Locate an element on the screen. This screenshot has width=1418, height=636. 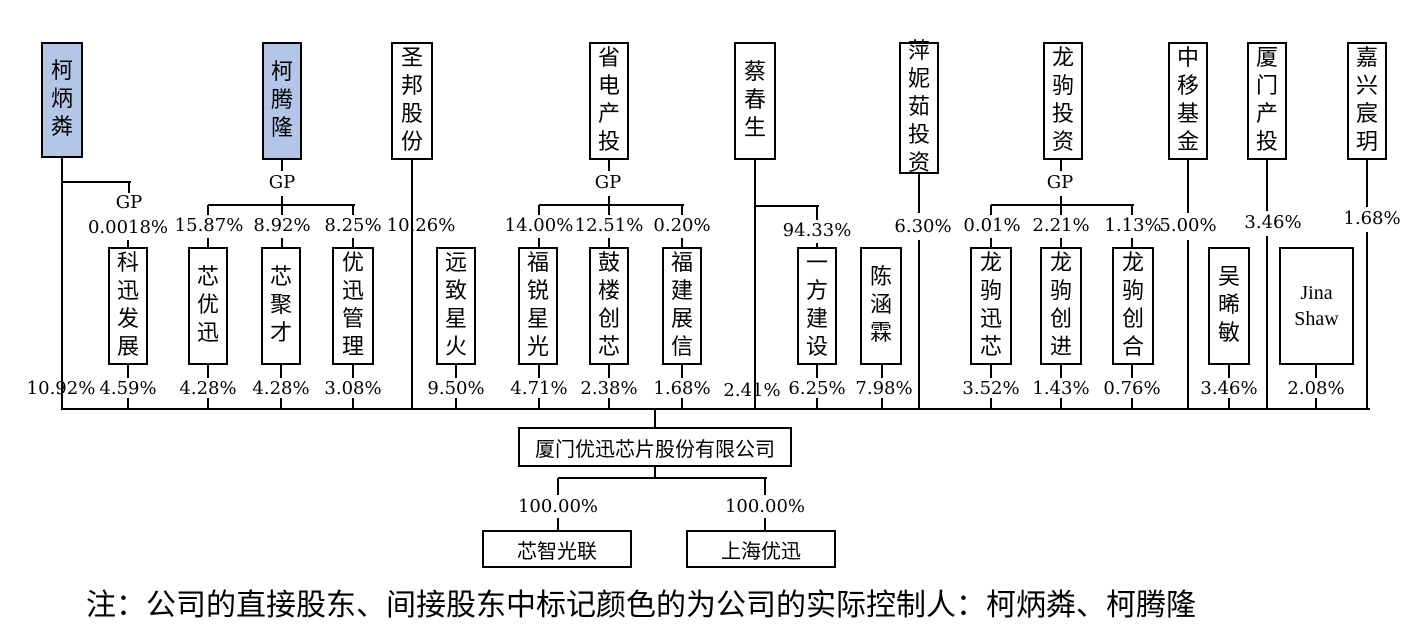
entity-name: 吴晞敏 is located at coordinates (1228, 305).